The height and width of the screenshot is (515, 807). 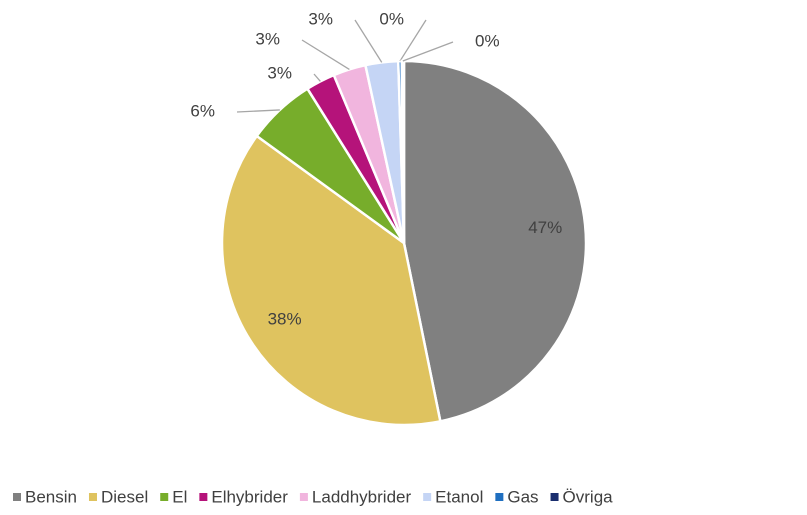 What do you see at coordinates (459, 496) in the screenshot?
I see `legend-label: Etanol` at bounding box center [459, 496].